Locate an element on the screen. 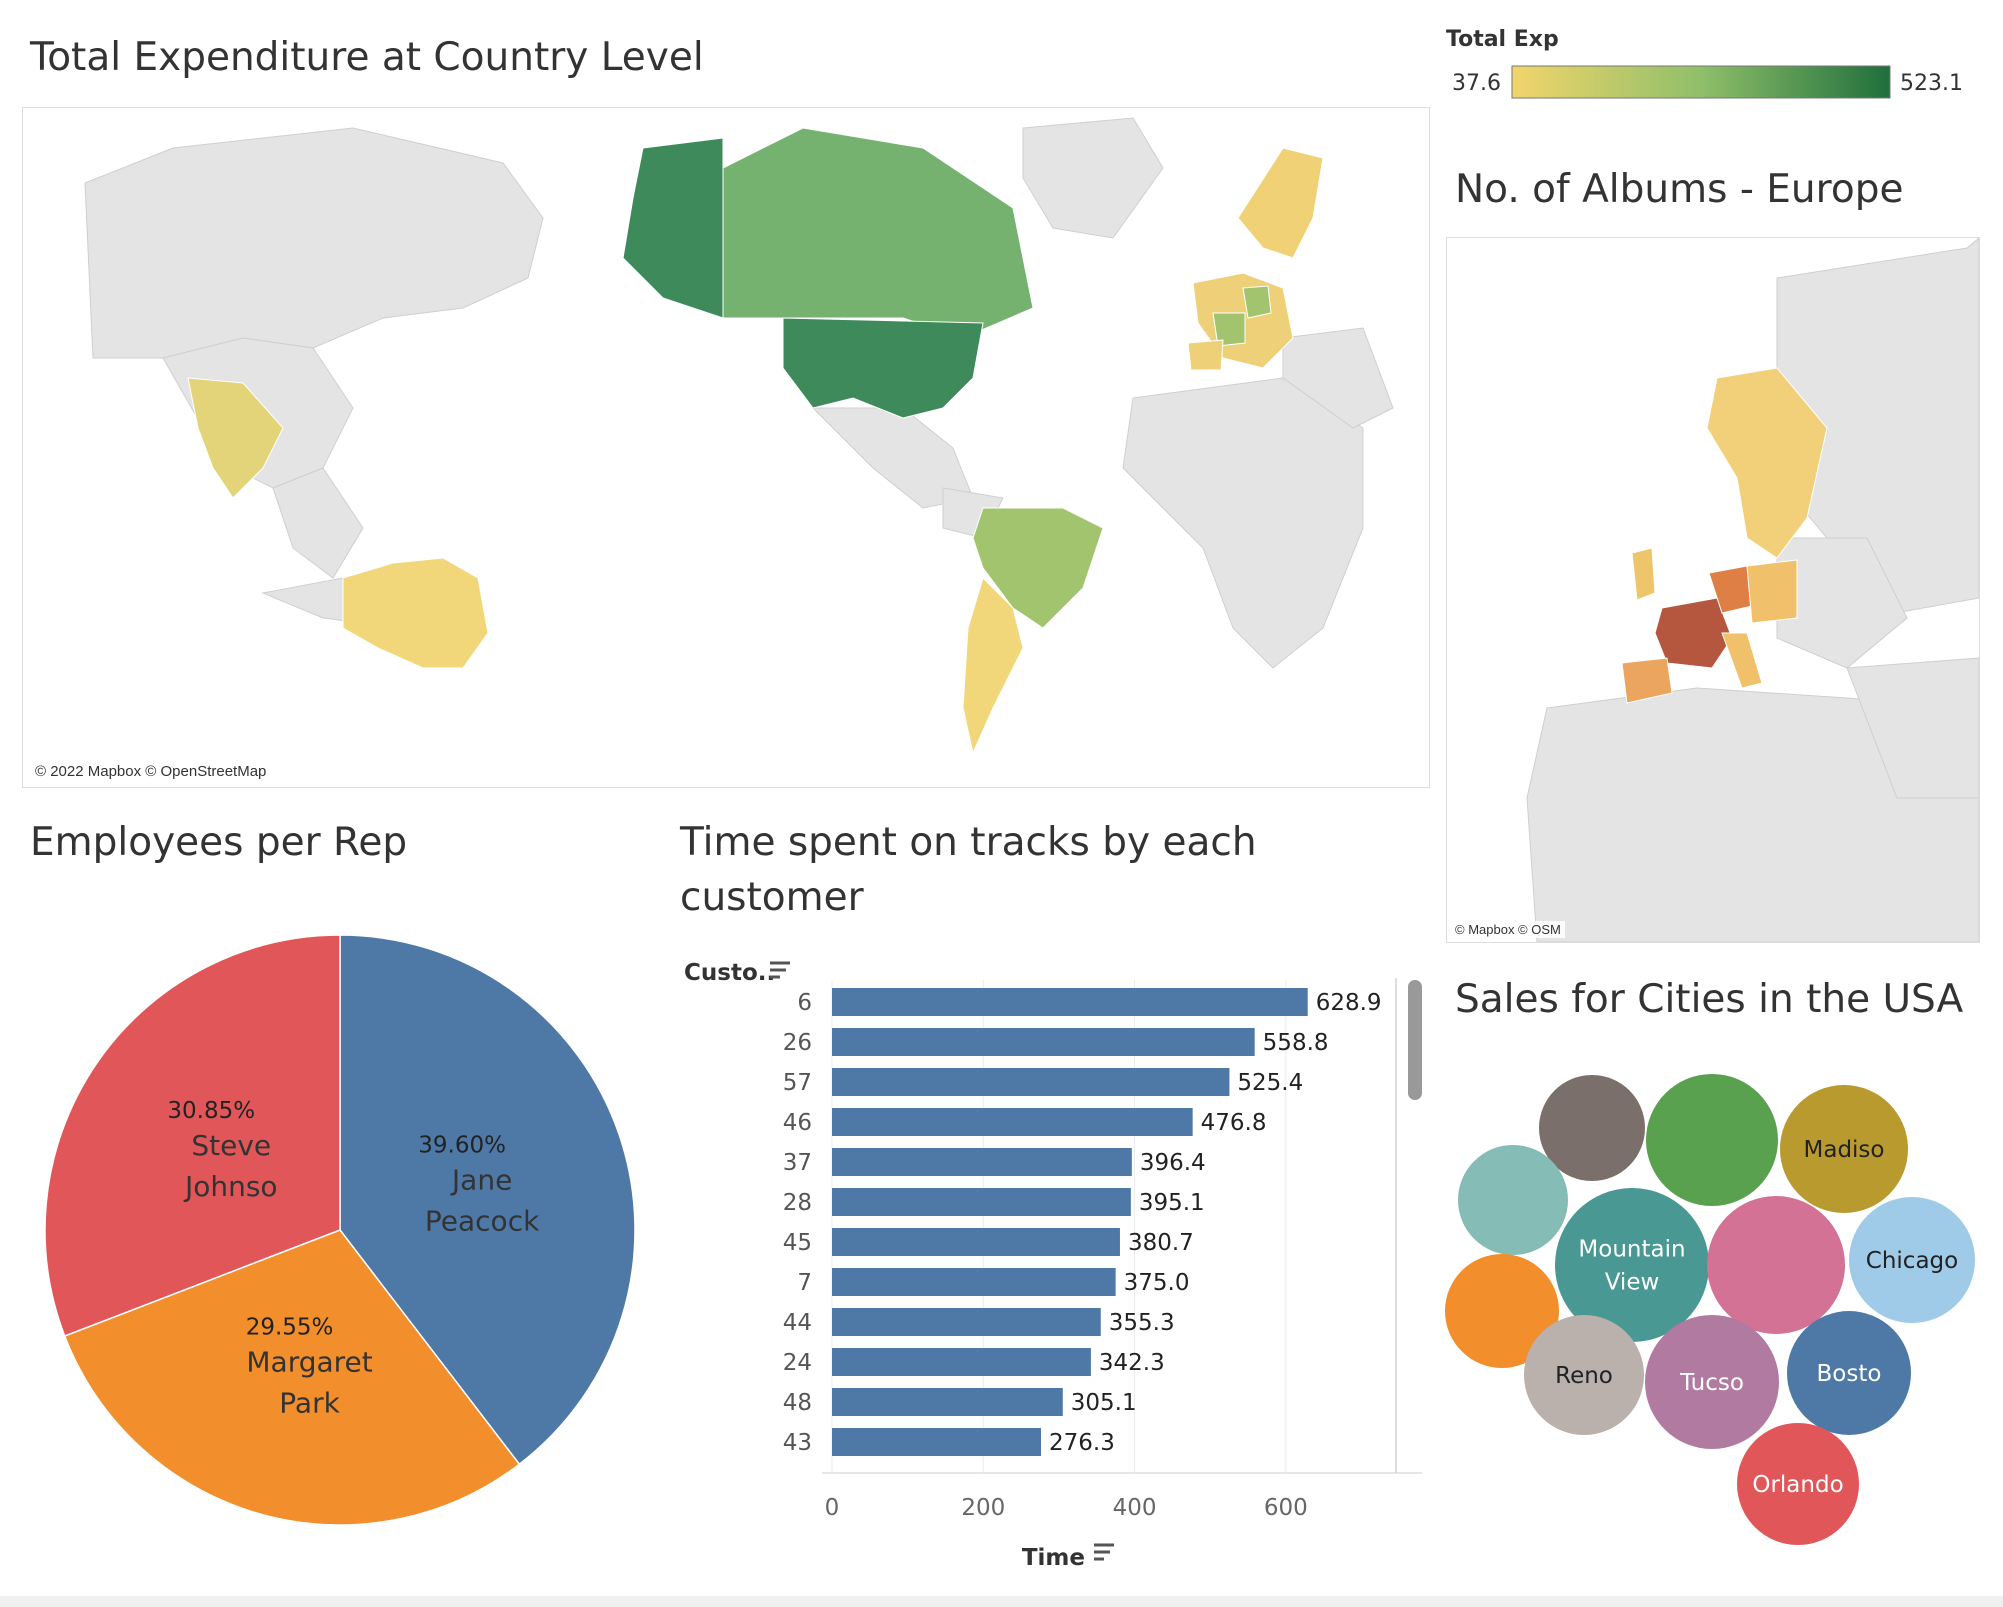 The image size is (2003, 1607). city-bubble-label: Reno is located at coordinates (1584, 1376).